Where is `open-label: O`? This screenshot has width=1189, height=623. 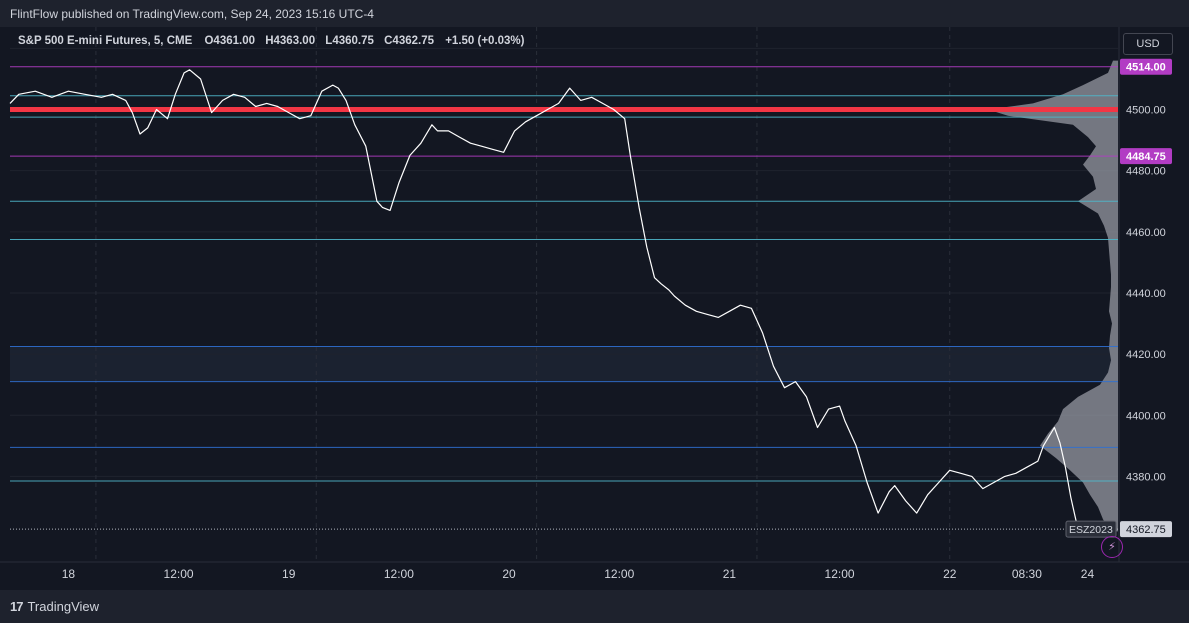 open-label: O is located at coordinates (209, 41).